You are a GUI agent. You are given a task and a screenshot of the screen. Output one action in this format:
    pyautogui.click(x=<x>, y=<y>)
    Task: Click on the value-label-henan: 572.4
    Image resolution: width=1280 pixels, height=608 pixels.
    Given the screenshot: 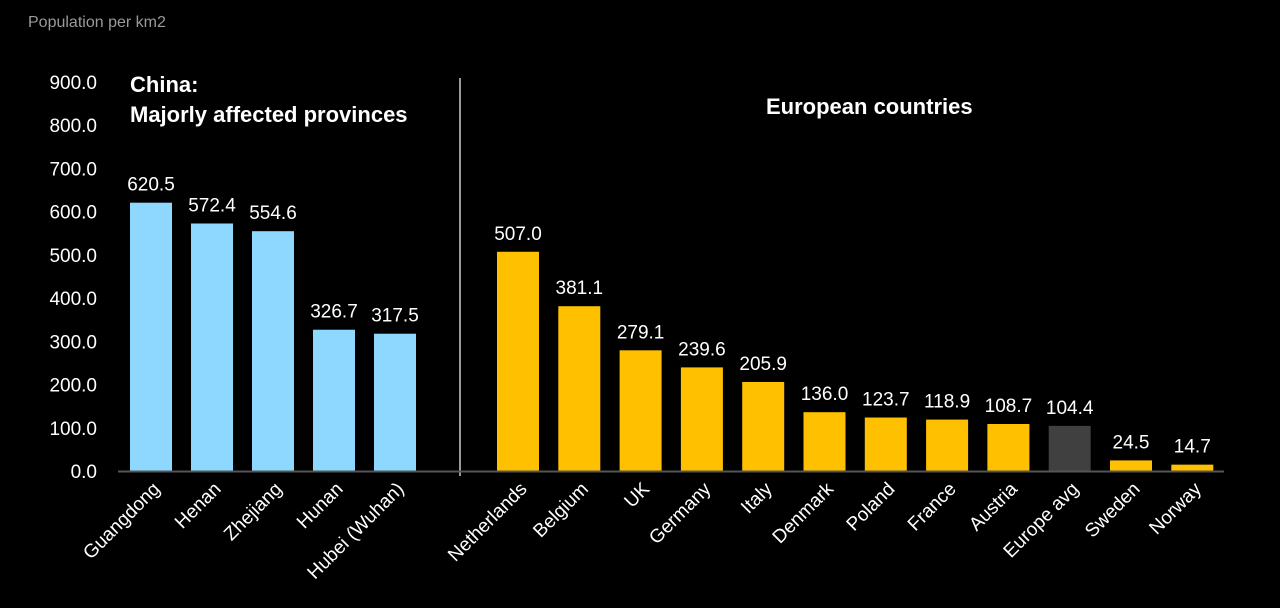 What is the action you would take?
    pyautogui.click(x=212, y=205)
    